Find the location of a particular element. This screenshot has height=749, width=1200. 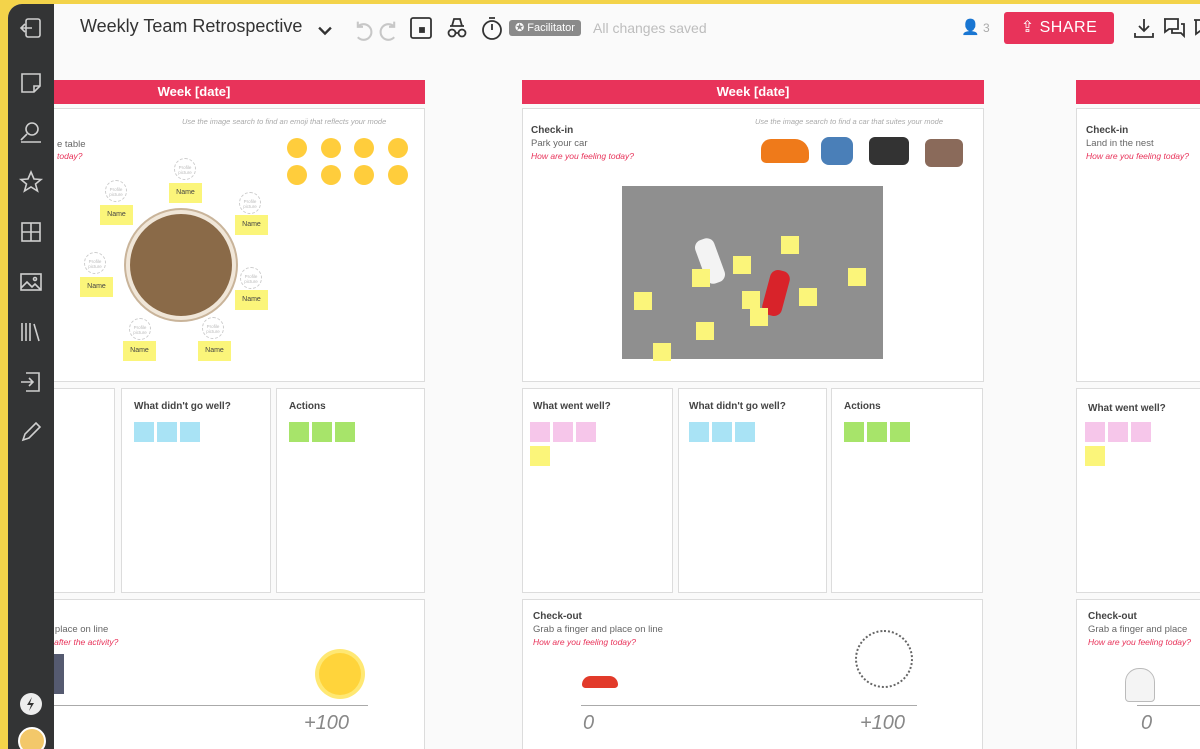

checkout-subtitle: Grab a finger and place on line is located at coordinates (598, 629).